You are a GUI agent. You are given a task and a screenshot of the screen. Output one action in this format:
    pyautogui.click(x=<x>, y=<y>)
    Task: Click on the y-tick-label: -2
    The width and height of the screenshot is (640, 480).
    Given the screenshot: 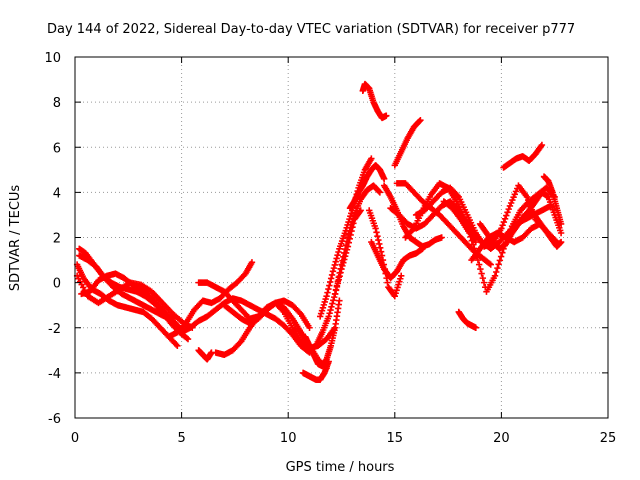 What is the action you would take?
    pyautogui.click(x=54, y=329)
    